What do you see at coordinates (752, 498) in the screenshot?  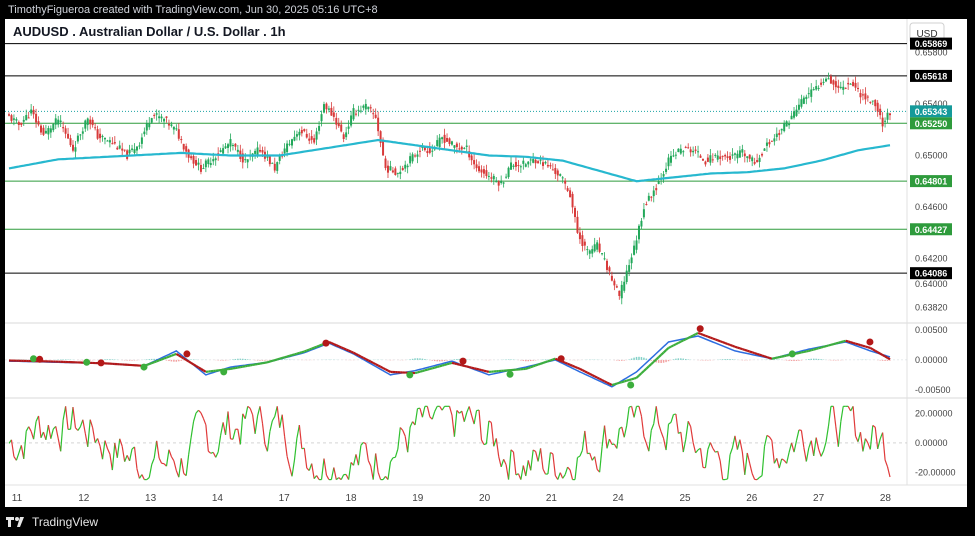 I see `time-axis-label: 26` at bounding box center [752, 498].